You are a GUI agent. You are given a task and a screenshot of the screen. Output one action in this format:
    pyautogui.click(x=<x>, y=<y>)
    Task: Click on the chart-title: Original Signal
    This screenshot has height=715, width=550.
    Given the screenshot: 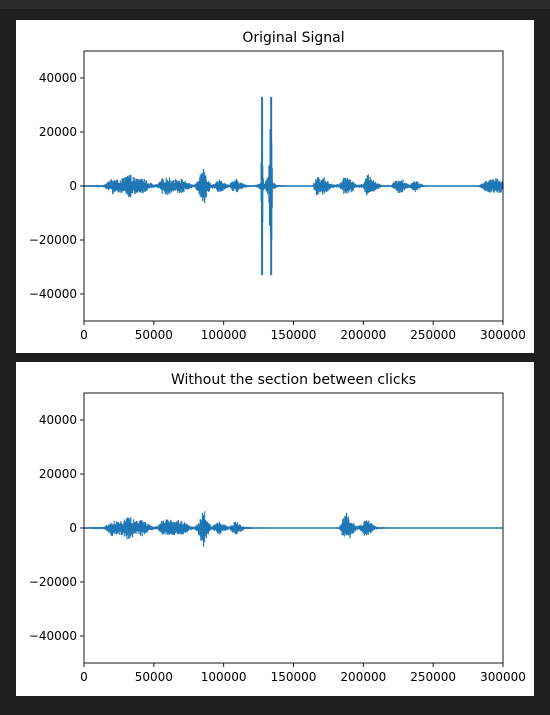 What is the action you would take?
    pyautogui.click(x=293, y=38)
    